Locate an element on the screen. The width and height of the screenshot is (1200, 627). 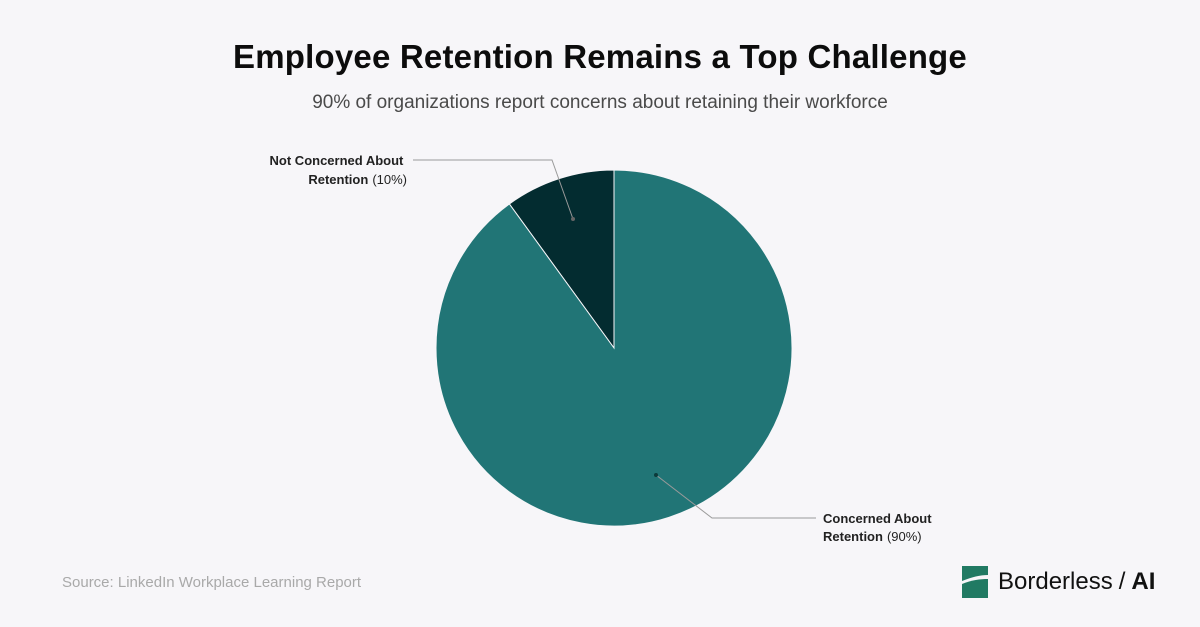
brand-name: Borderless is located at coordinates (1055, 581).